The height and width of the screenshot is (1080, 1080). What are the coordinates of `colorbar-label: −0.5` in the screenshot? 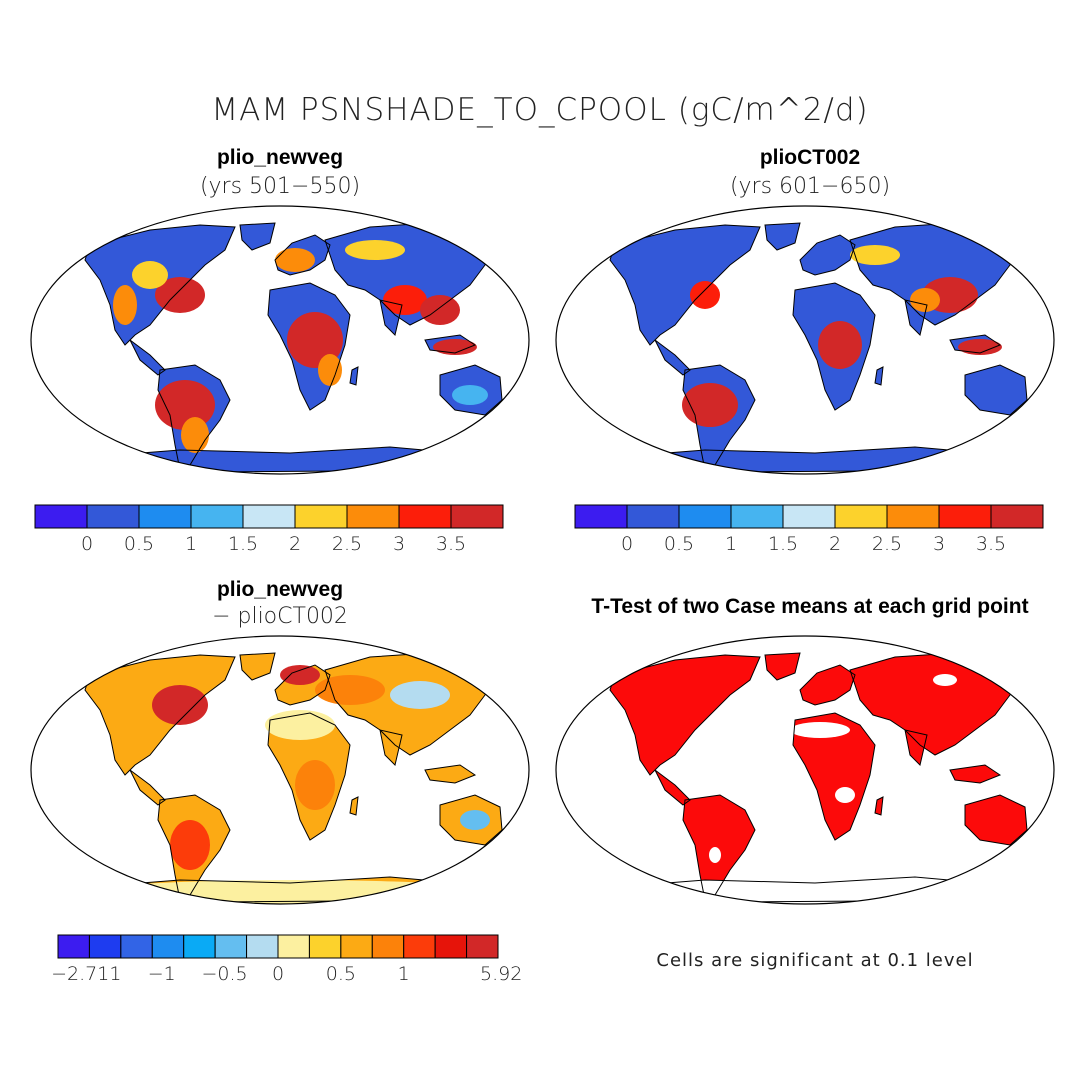 It's located at (225, 974).